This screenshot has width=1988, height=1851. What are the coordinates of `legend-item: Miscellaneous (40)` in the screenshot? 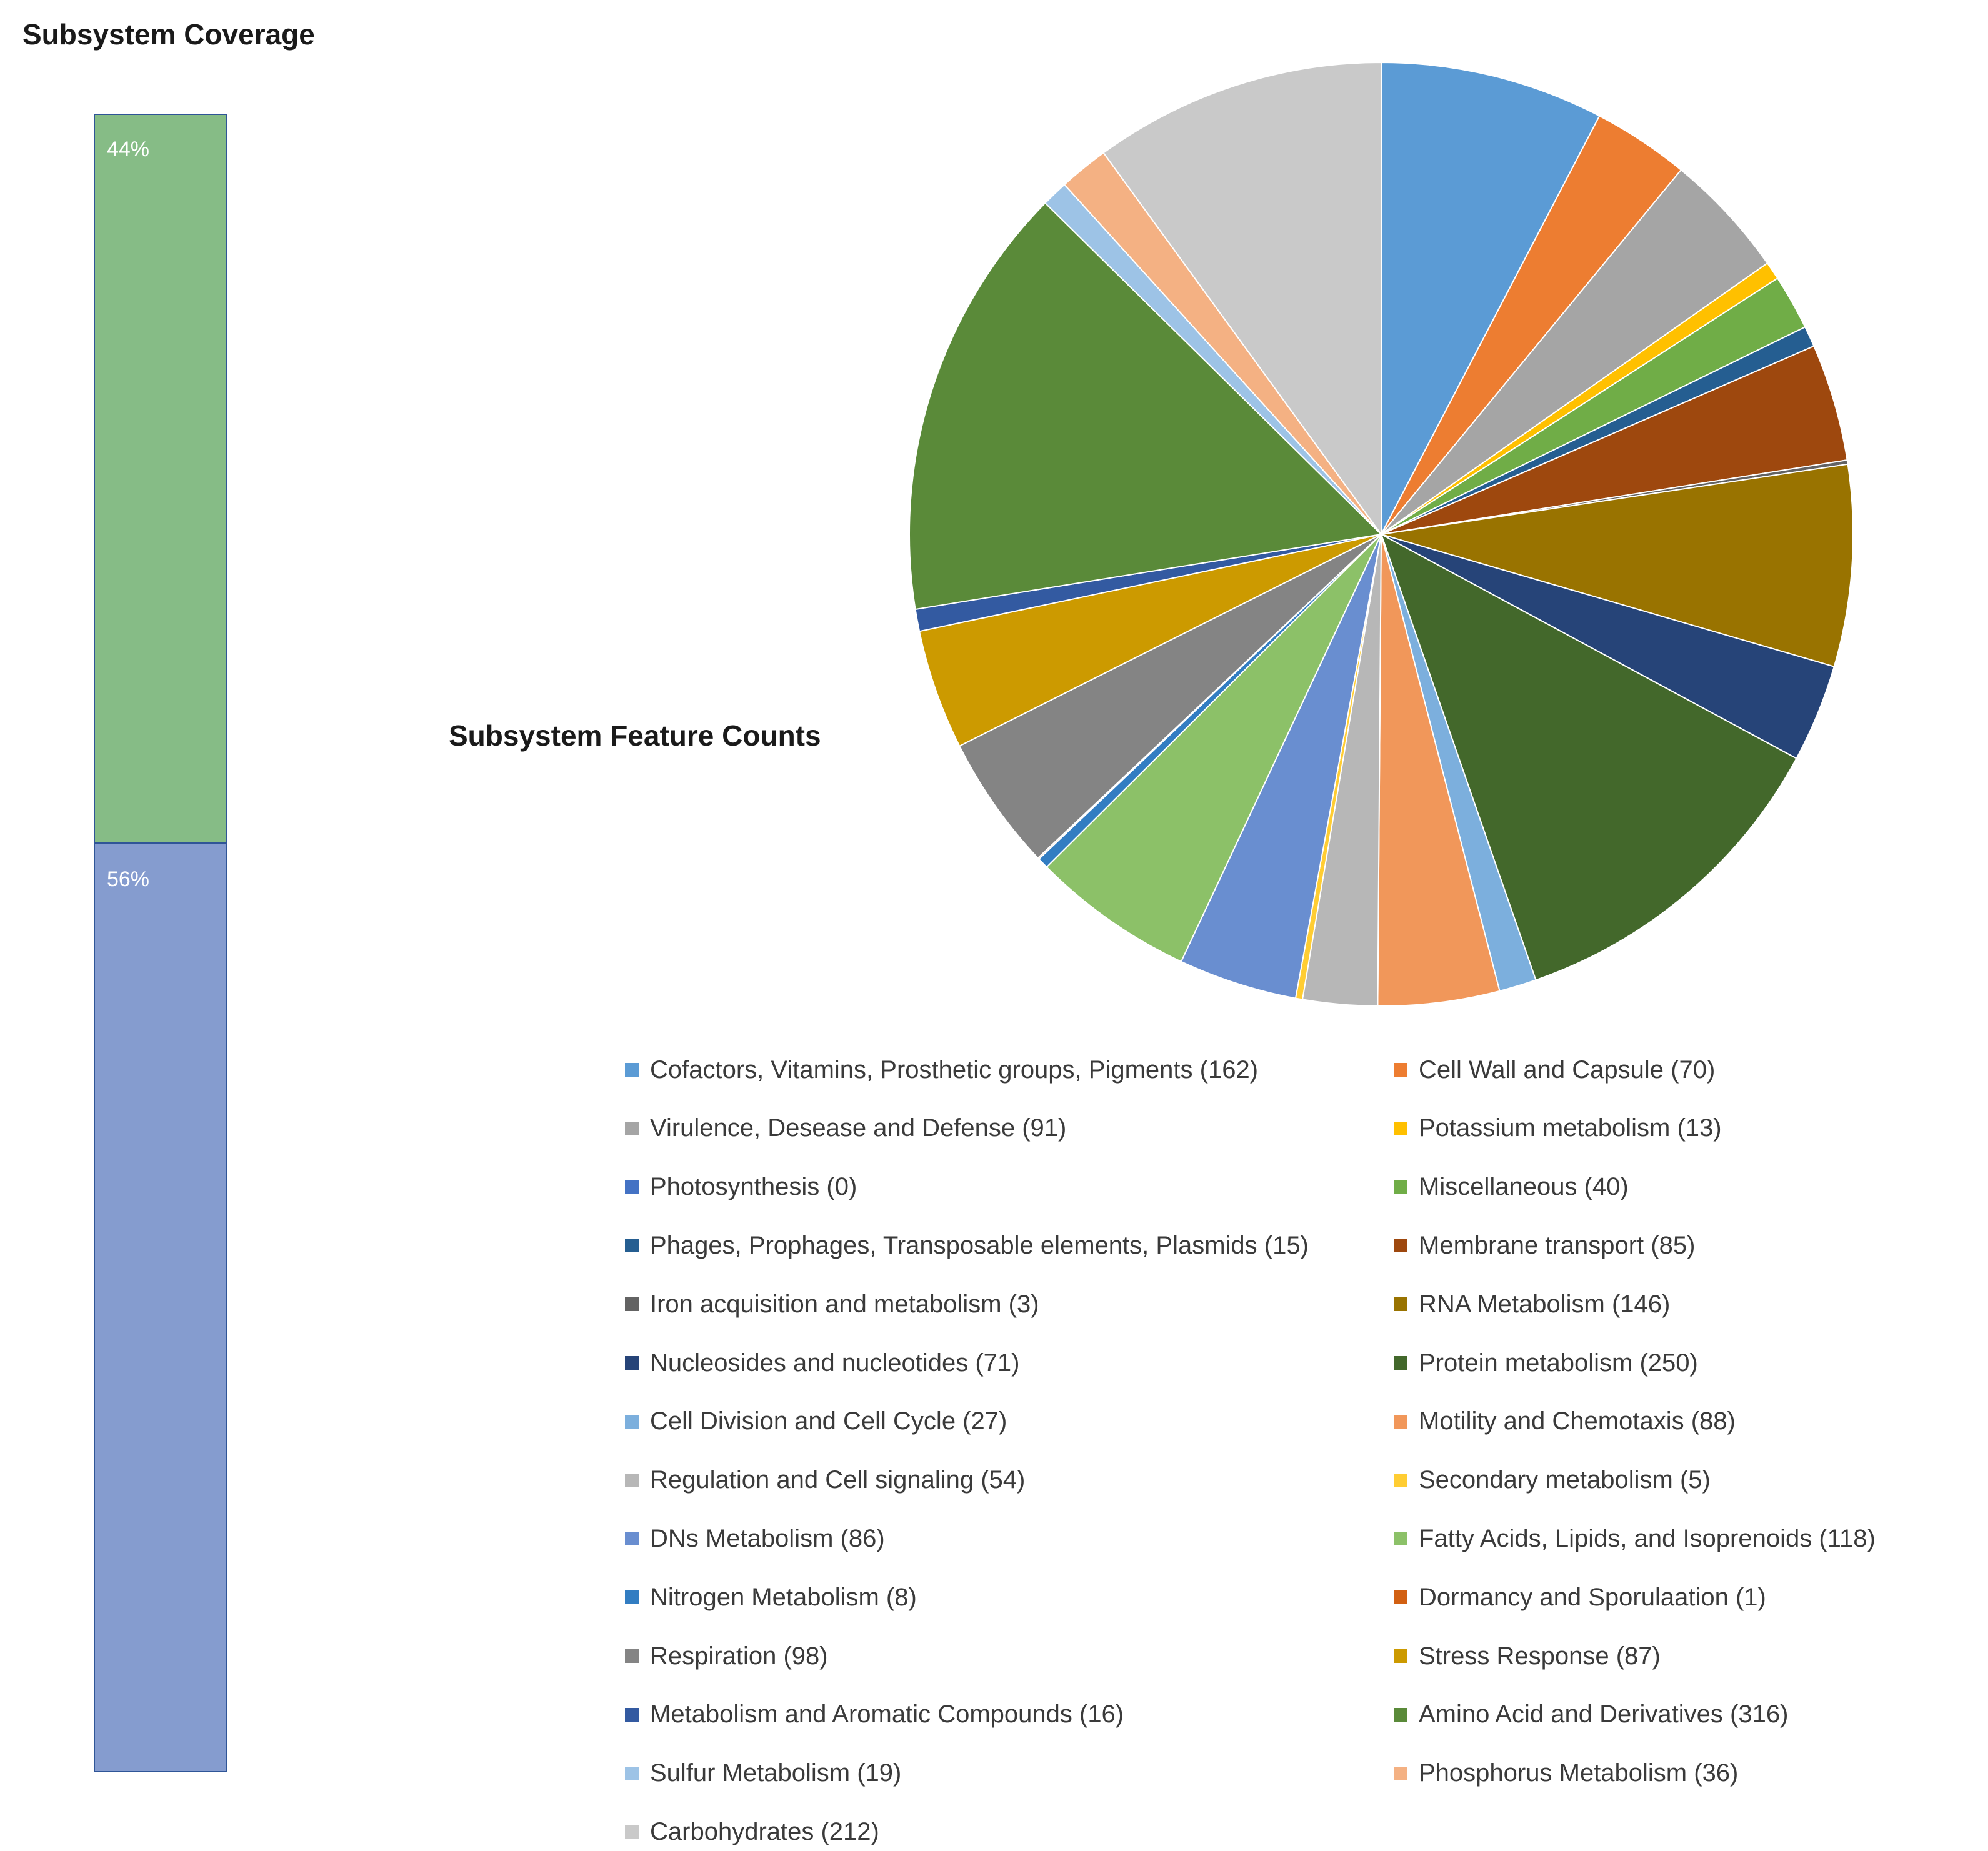 It's located at (1512, 1187).